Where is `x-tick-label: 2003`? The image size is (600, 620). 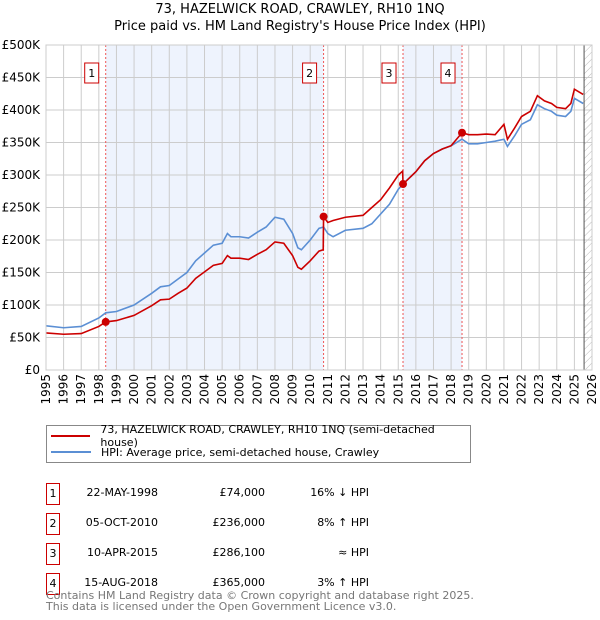
x-tick-label: 2003 is located at coordinates (187, 389).